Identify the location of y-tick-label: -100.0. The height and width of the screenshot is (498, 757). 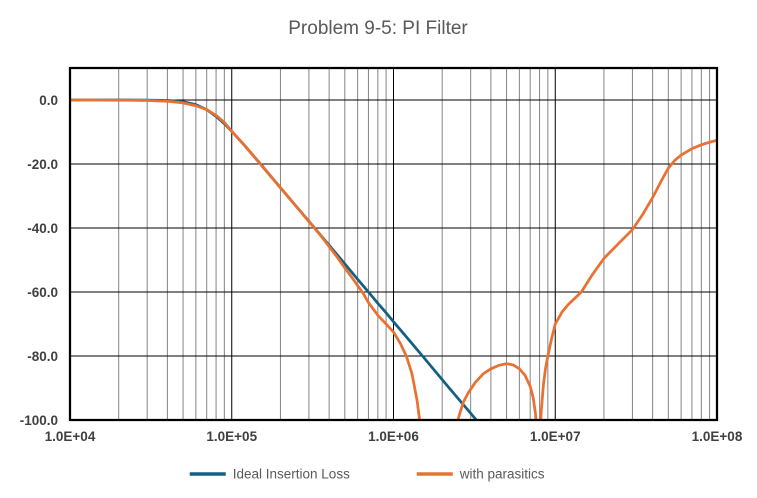
(39, 420).